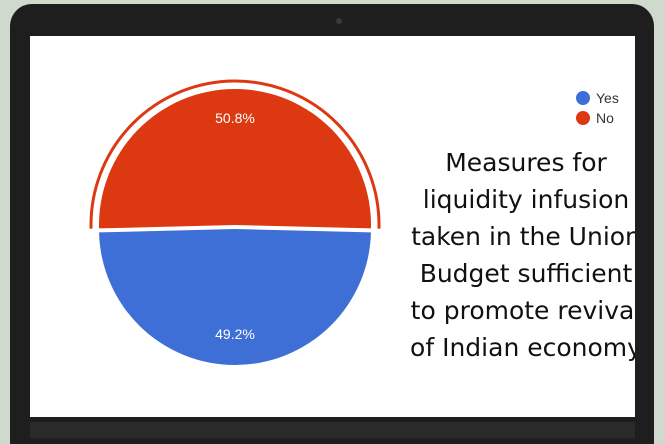 This screenshot has height=444, width=665. Describe the element at coordinates (235, 118) in the screenshot. I see `data-label-no: 50.8%` at that location.